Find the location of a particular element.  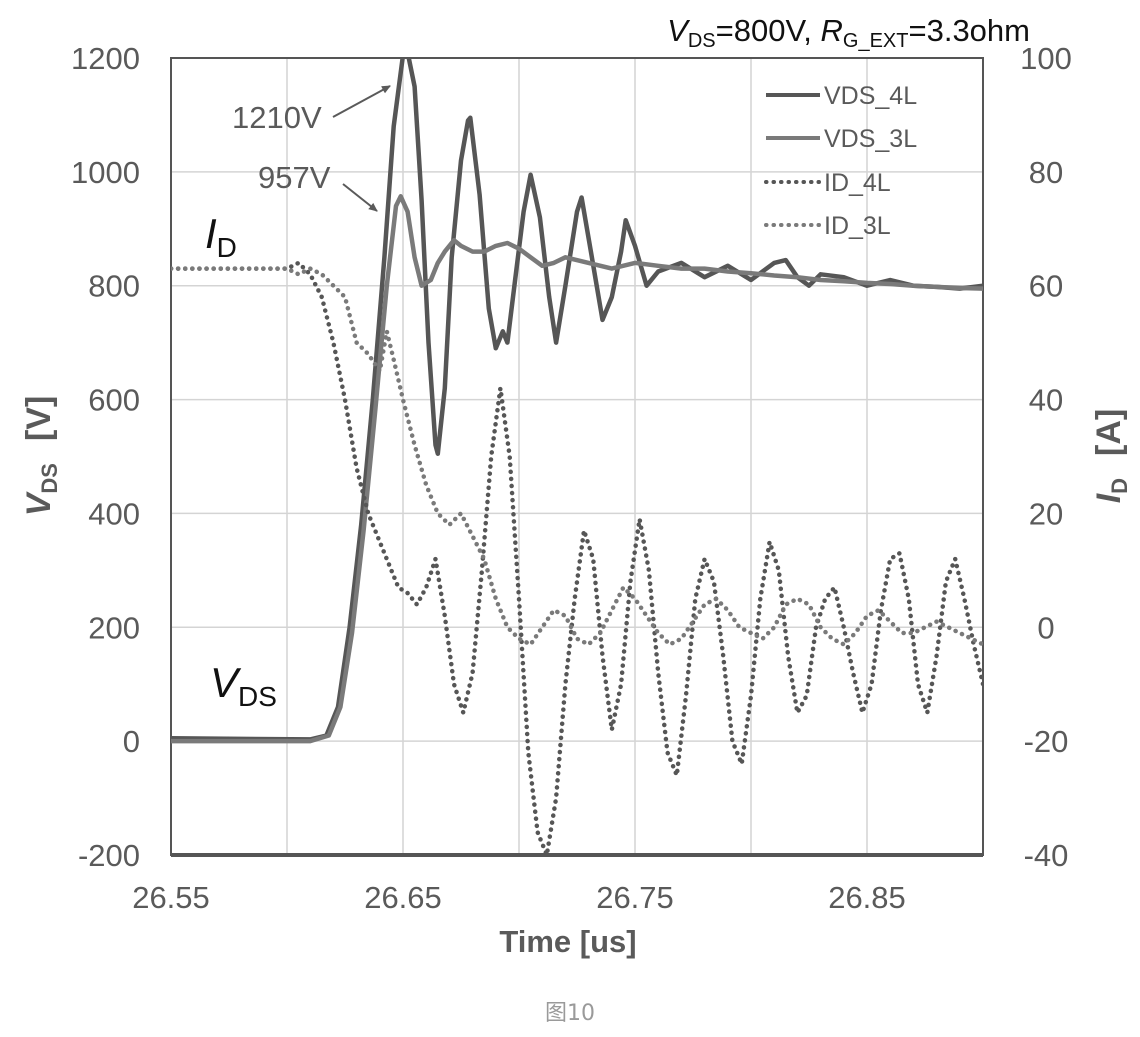

y-axis-label-left: VDS[V] is located at coordinates (41, 456).